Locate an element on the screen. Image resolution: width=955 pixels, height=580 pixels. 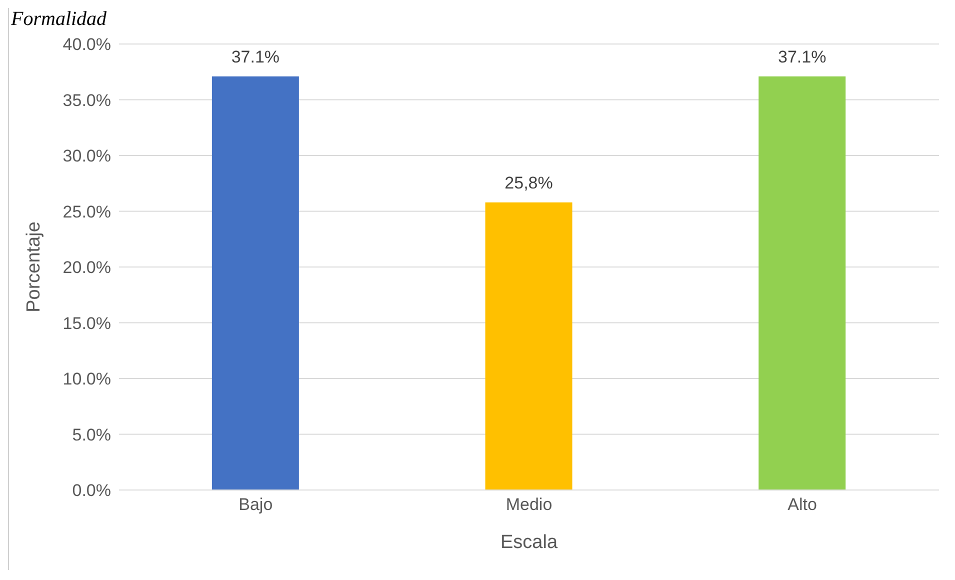
y-tick-label: 10.0% is located at coordinates (86, 379).